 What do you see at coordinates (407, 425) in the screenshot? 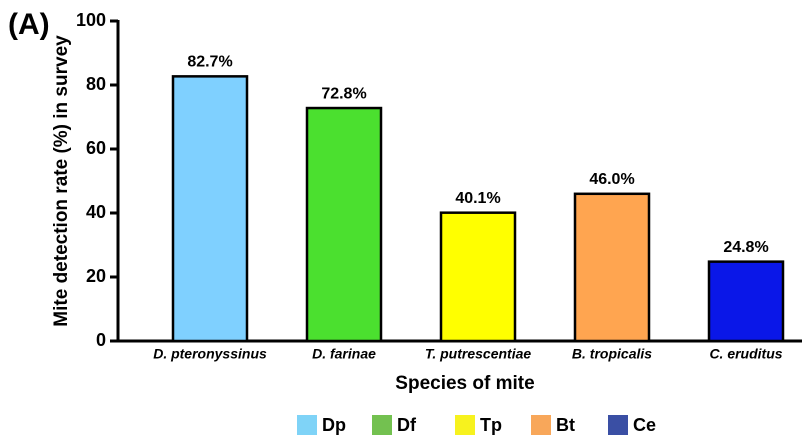
I see `legend-label: Df` at bounding box center [407, 425].